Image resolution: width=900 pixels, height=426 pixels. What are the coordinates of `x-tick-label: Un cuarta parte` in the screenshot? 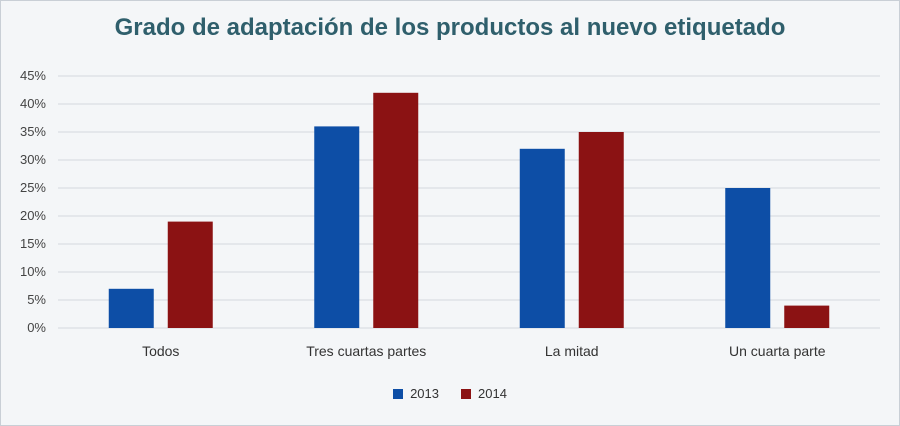 It's located at (777, 351).